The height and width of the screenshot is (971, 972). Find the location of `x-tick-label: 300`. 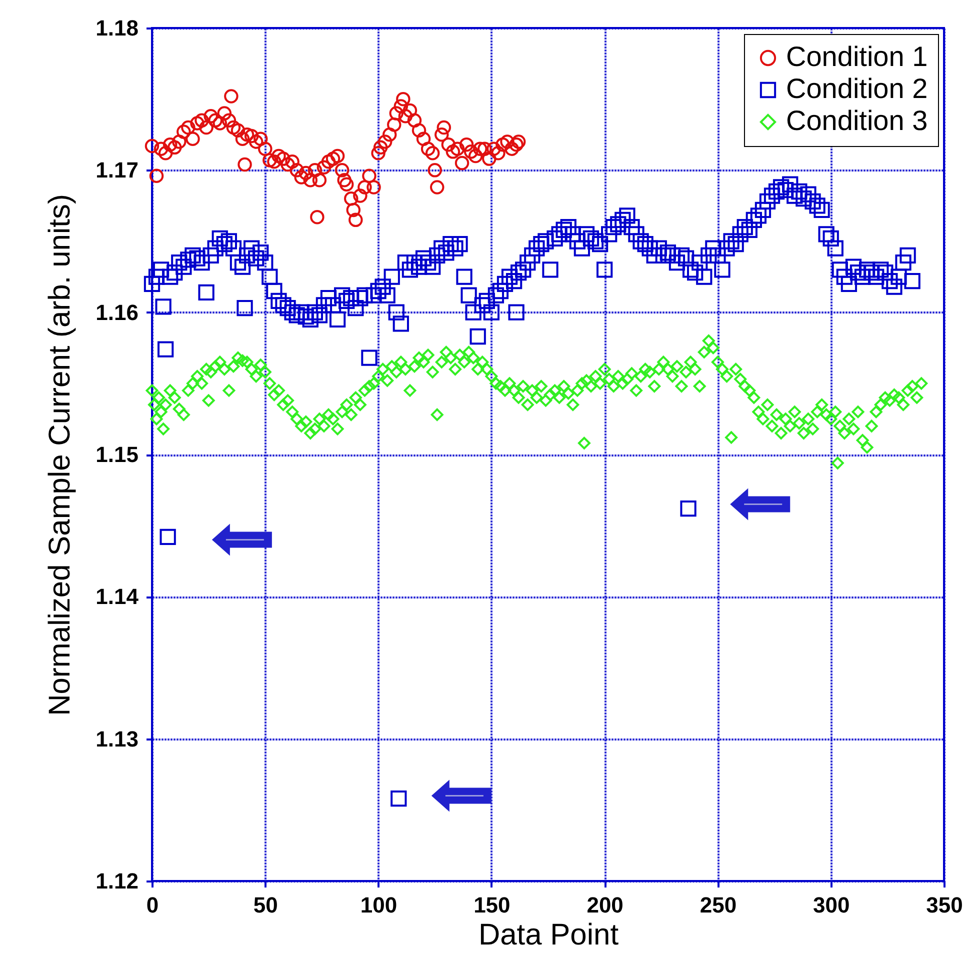

x-tick-label: 300 is located at coordinates (831, 905).